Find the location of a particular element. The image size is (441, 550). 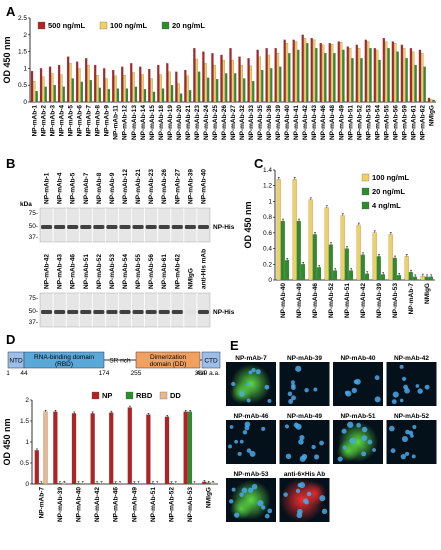

ntd-label: NTD is located at coordinates (16, 361).